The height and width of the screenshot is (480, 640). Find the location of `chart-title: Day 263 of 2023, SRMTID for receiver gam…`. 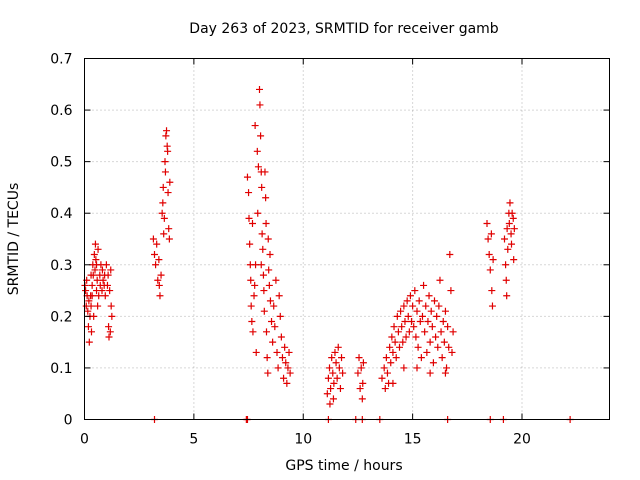

chart-title: Day 263 of 2023, SRMTID for receiver gam… is located at coordinates (344, 29).